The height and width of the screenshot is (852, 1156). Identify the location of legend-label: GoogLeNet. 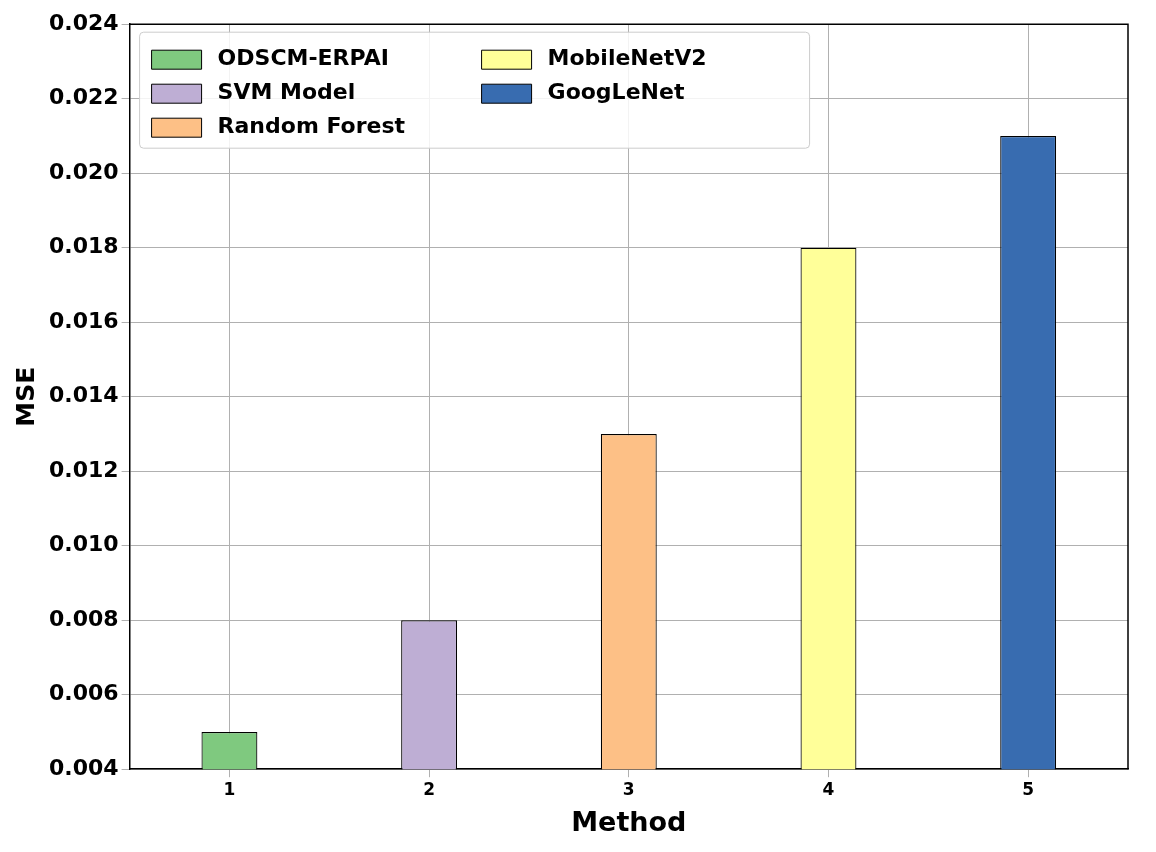
(616, 91).